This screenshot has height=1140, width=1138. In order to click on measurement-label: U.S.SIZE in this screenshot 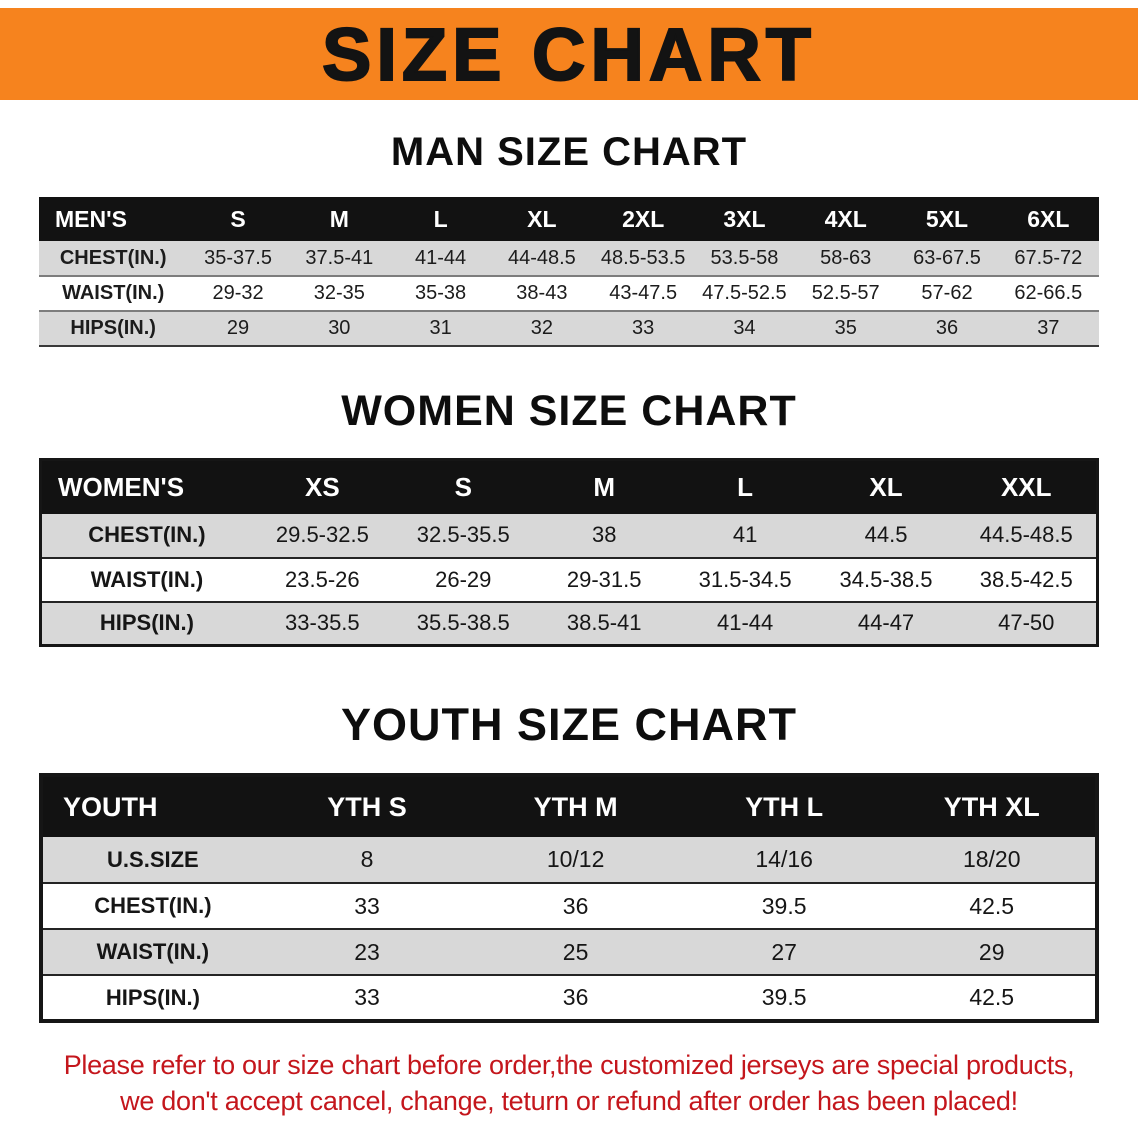, I will do `click(153, 859)`.